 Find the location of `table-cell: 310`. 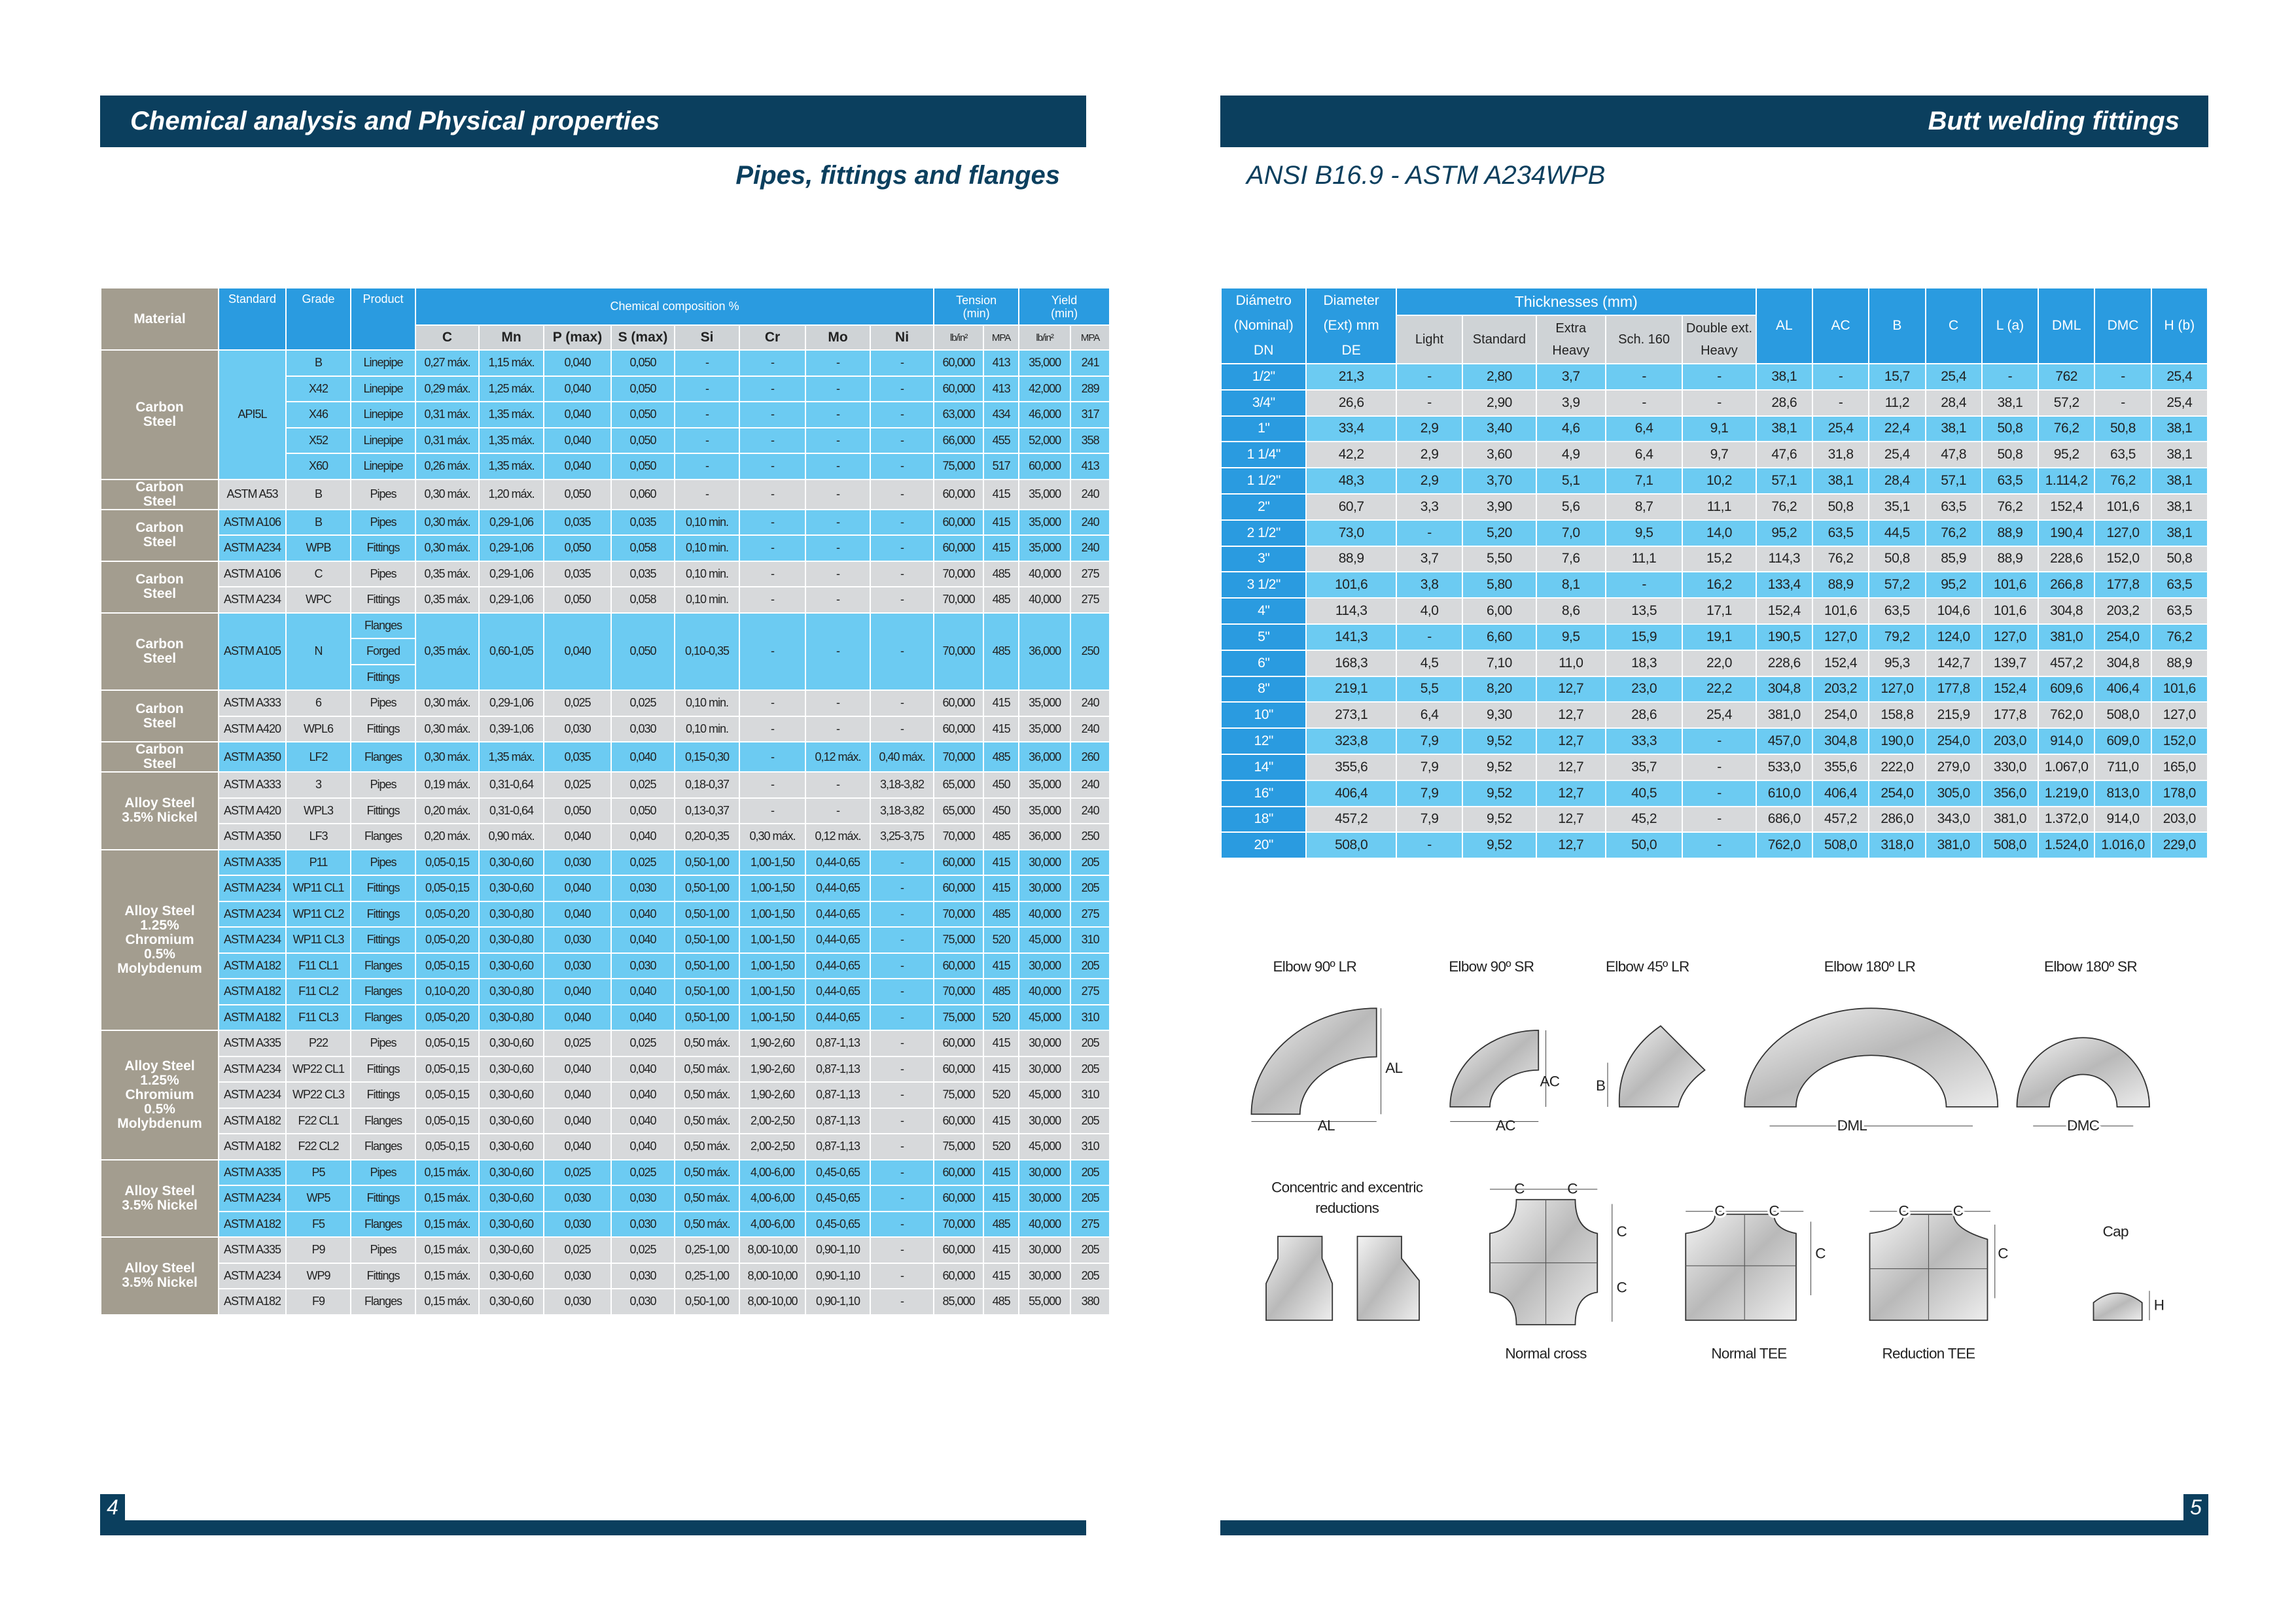

table-cell: 310 is located at coordinates (1090, 1147).